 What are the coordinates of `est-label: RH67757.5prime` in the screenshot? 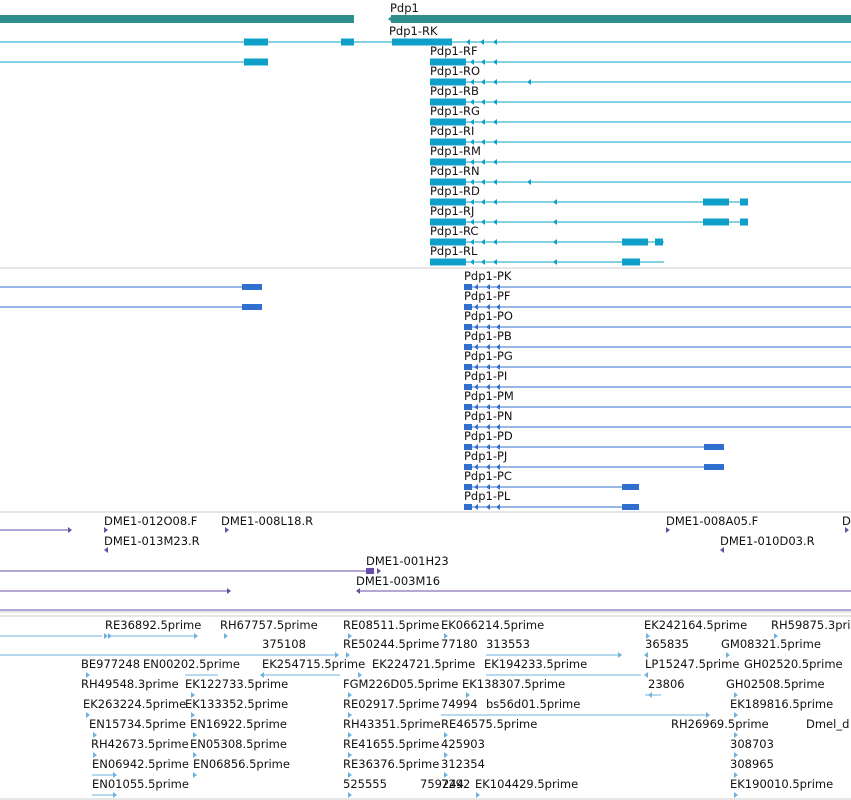 It's located at (269, 625).